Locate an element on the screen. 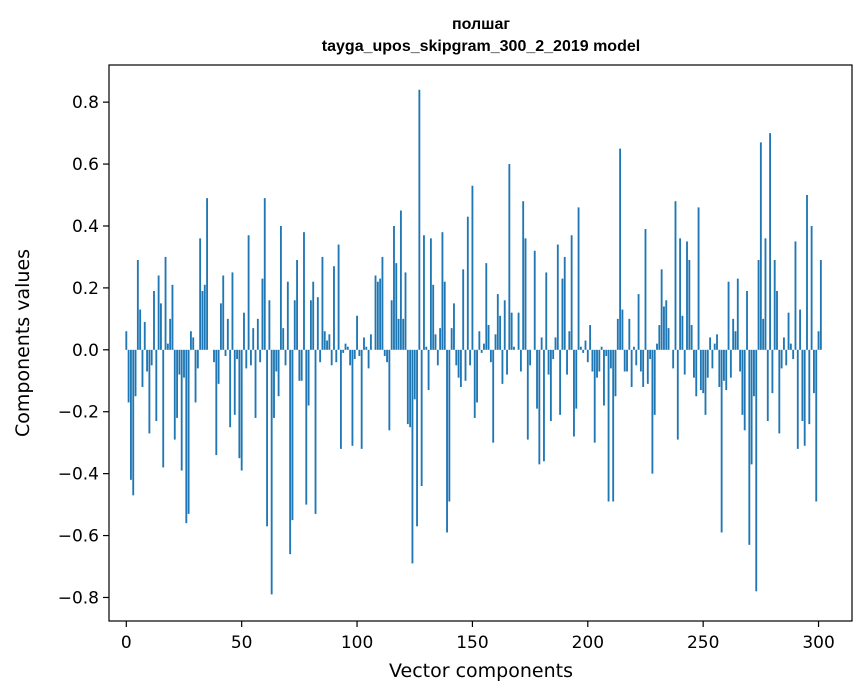  x-tick-label: 300 is located at coordinates (818, 643).